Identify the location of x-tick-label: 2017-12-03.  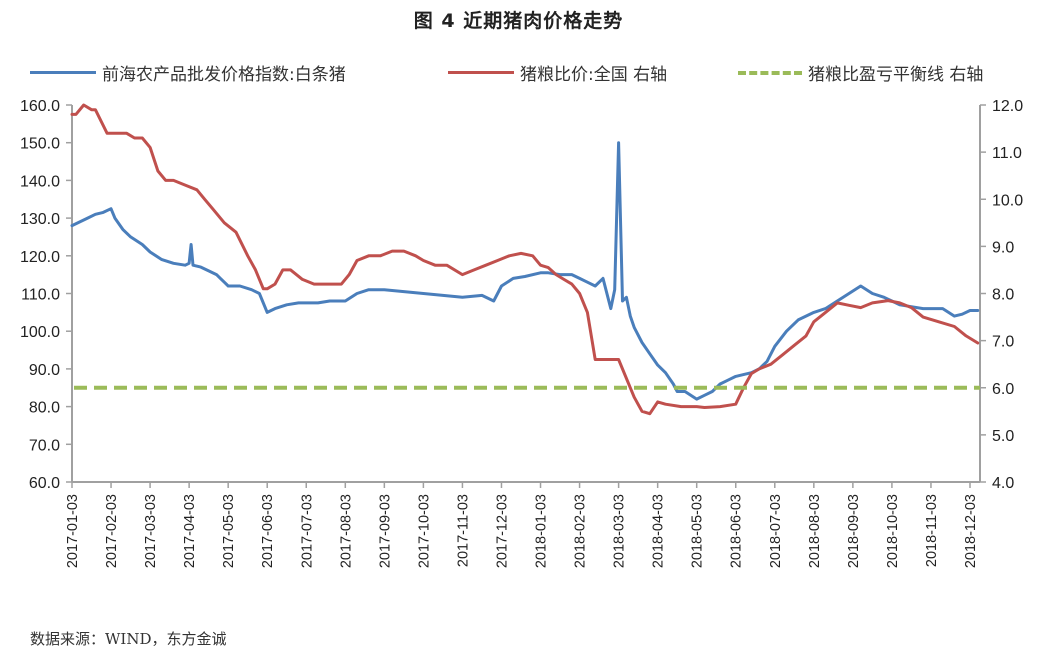
(502, 531).